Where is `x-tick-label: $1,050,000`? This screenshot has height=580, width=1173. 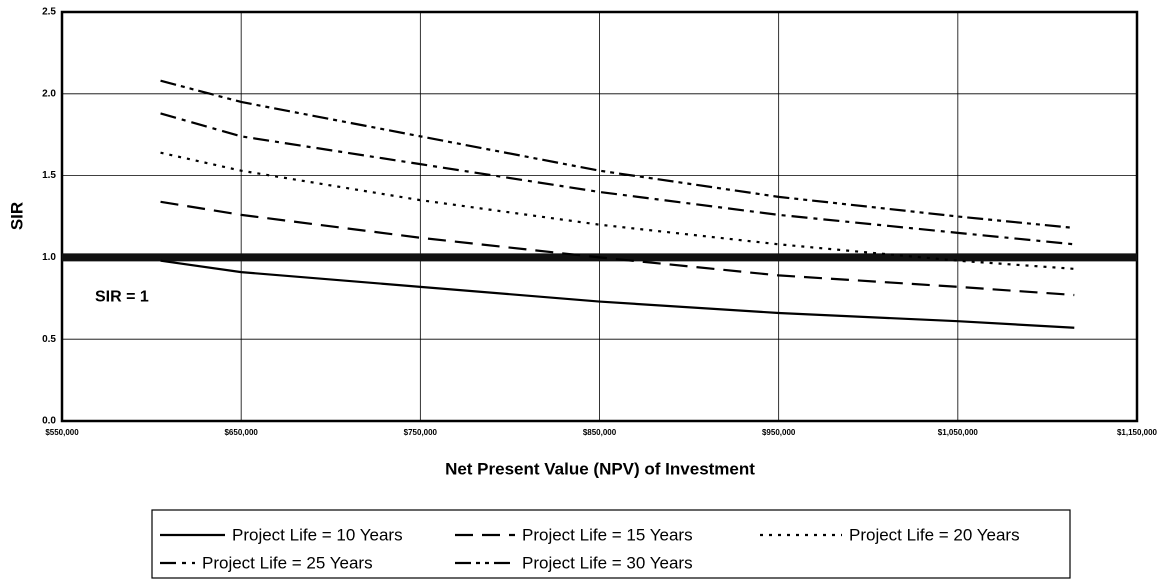 x-tick-label: $1,050,000 is located at coordinates (958, 432).